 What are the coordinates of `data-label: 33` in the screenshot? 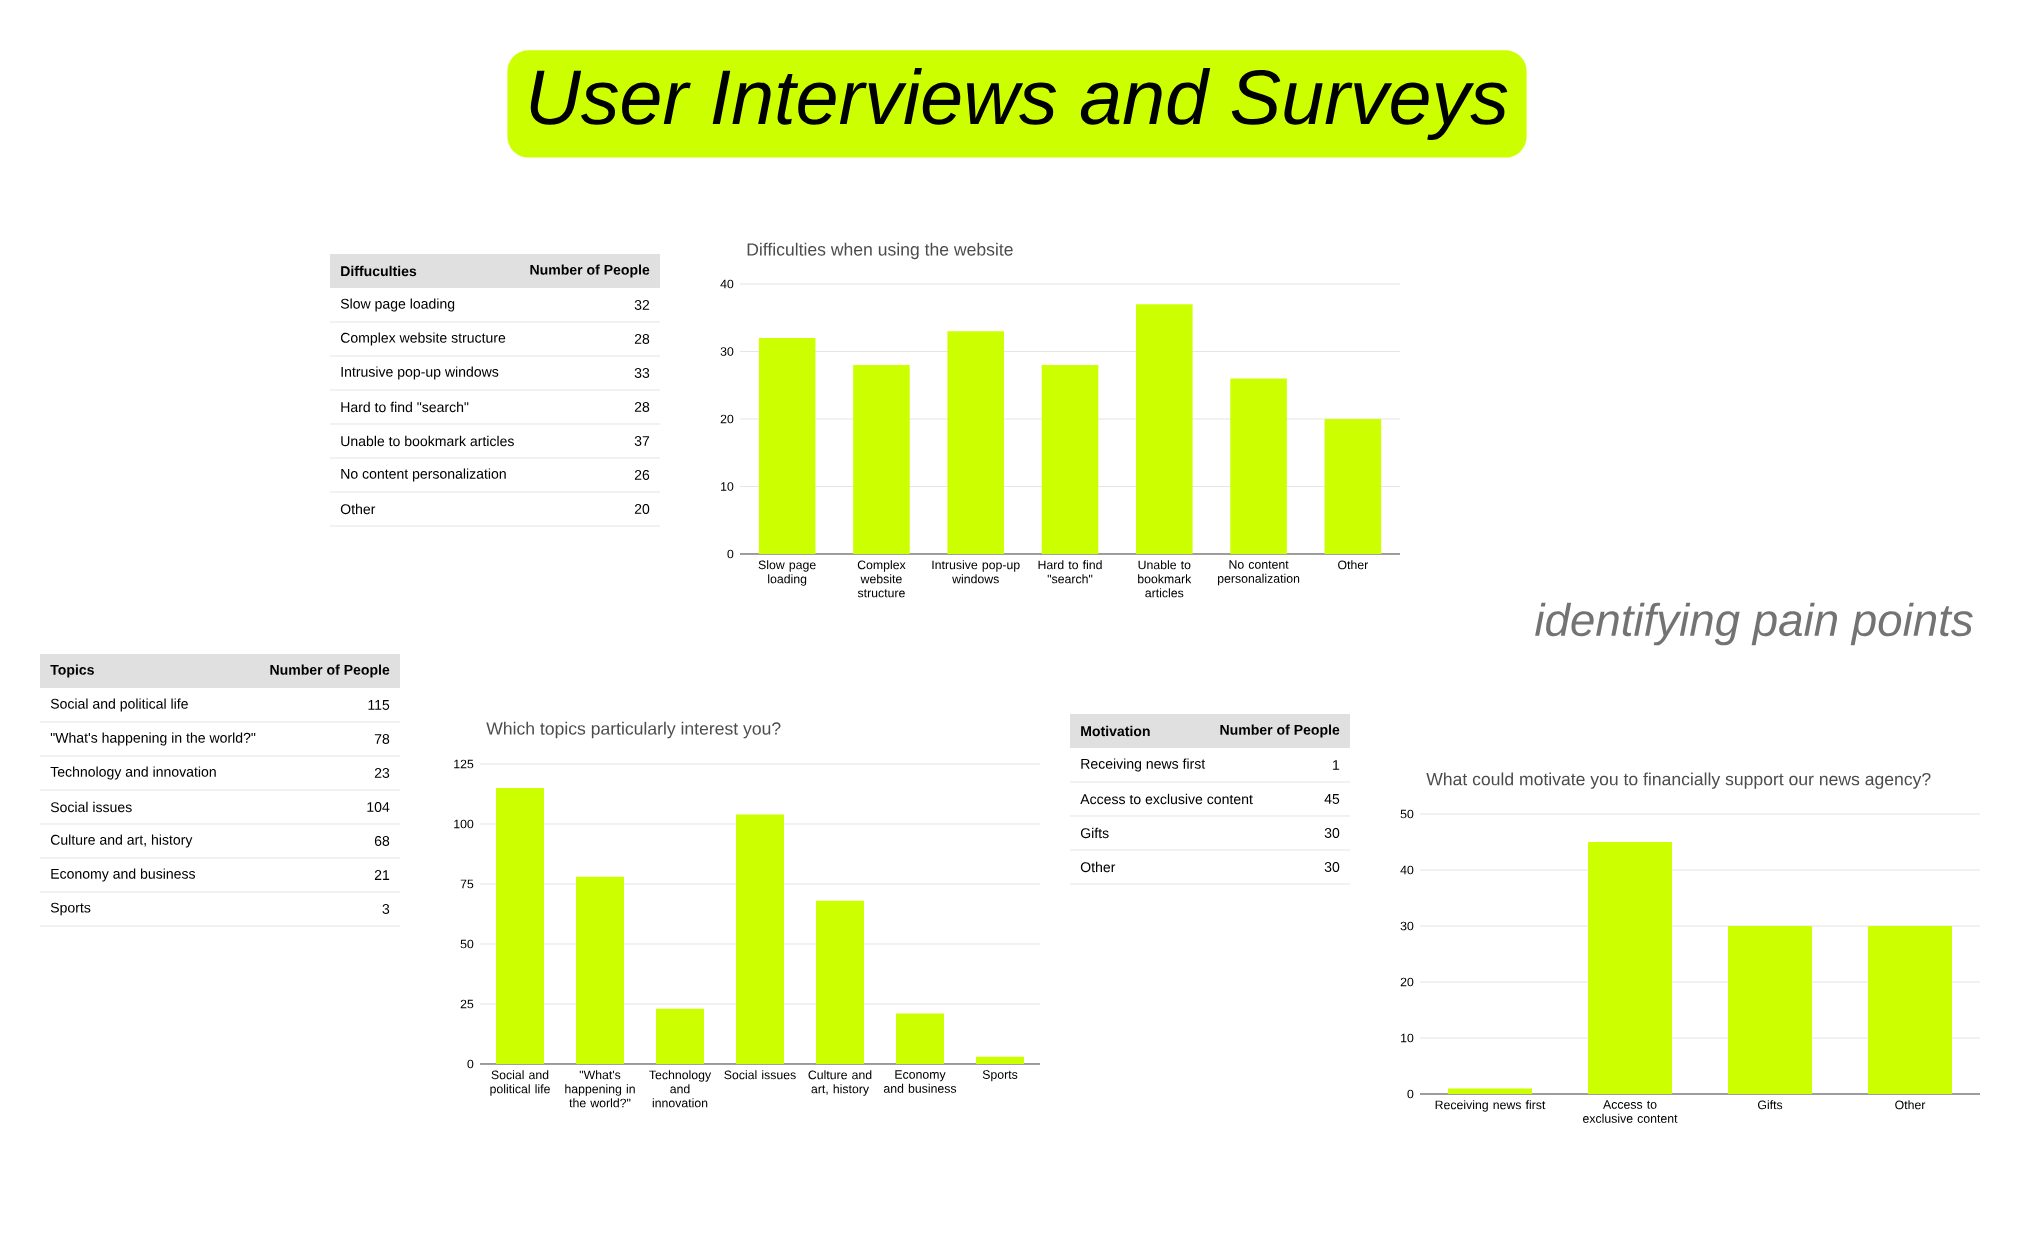 It's located at (642, 373).